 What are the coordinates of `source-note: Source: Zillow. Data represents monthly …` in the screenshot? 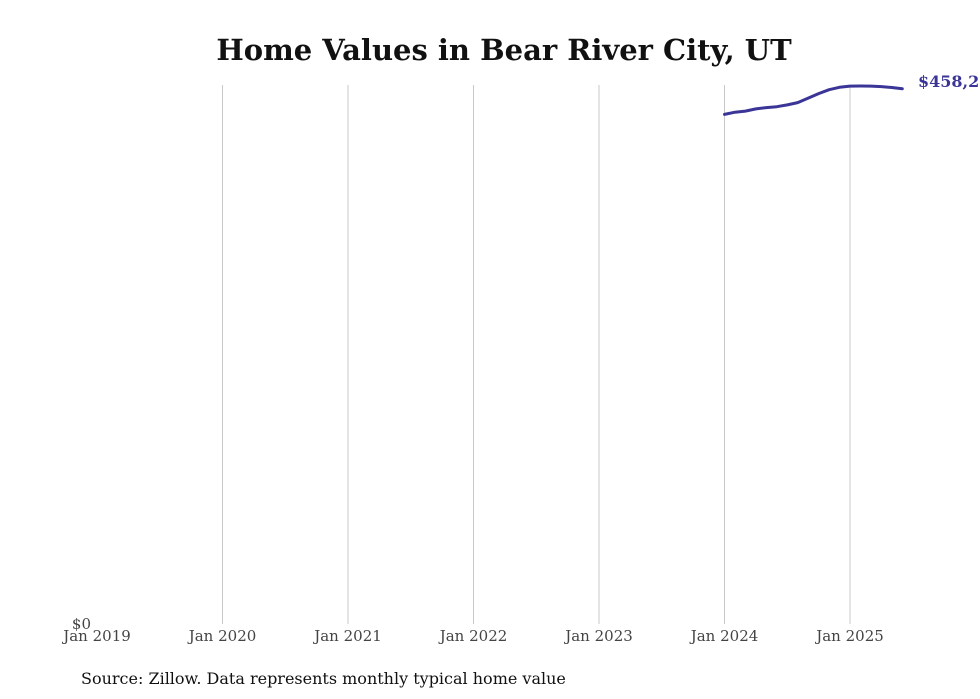 It's located at (323, 678).